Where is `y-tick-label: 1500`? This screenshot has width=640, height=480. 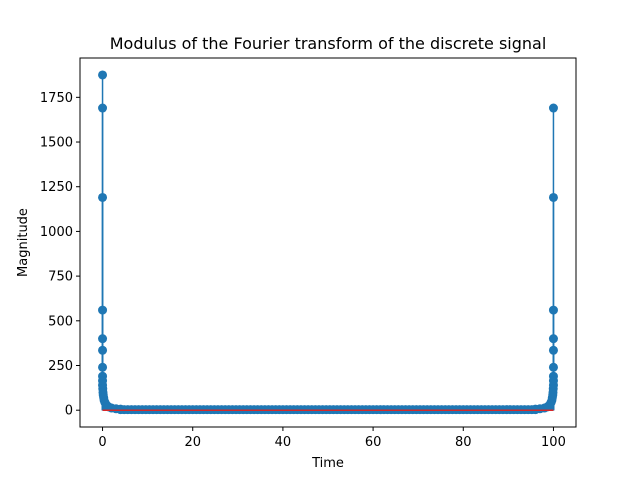
y-tick-label: 1500 is located at coordinates (56, 143).